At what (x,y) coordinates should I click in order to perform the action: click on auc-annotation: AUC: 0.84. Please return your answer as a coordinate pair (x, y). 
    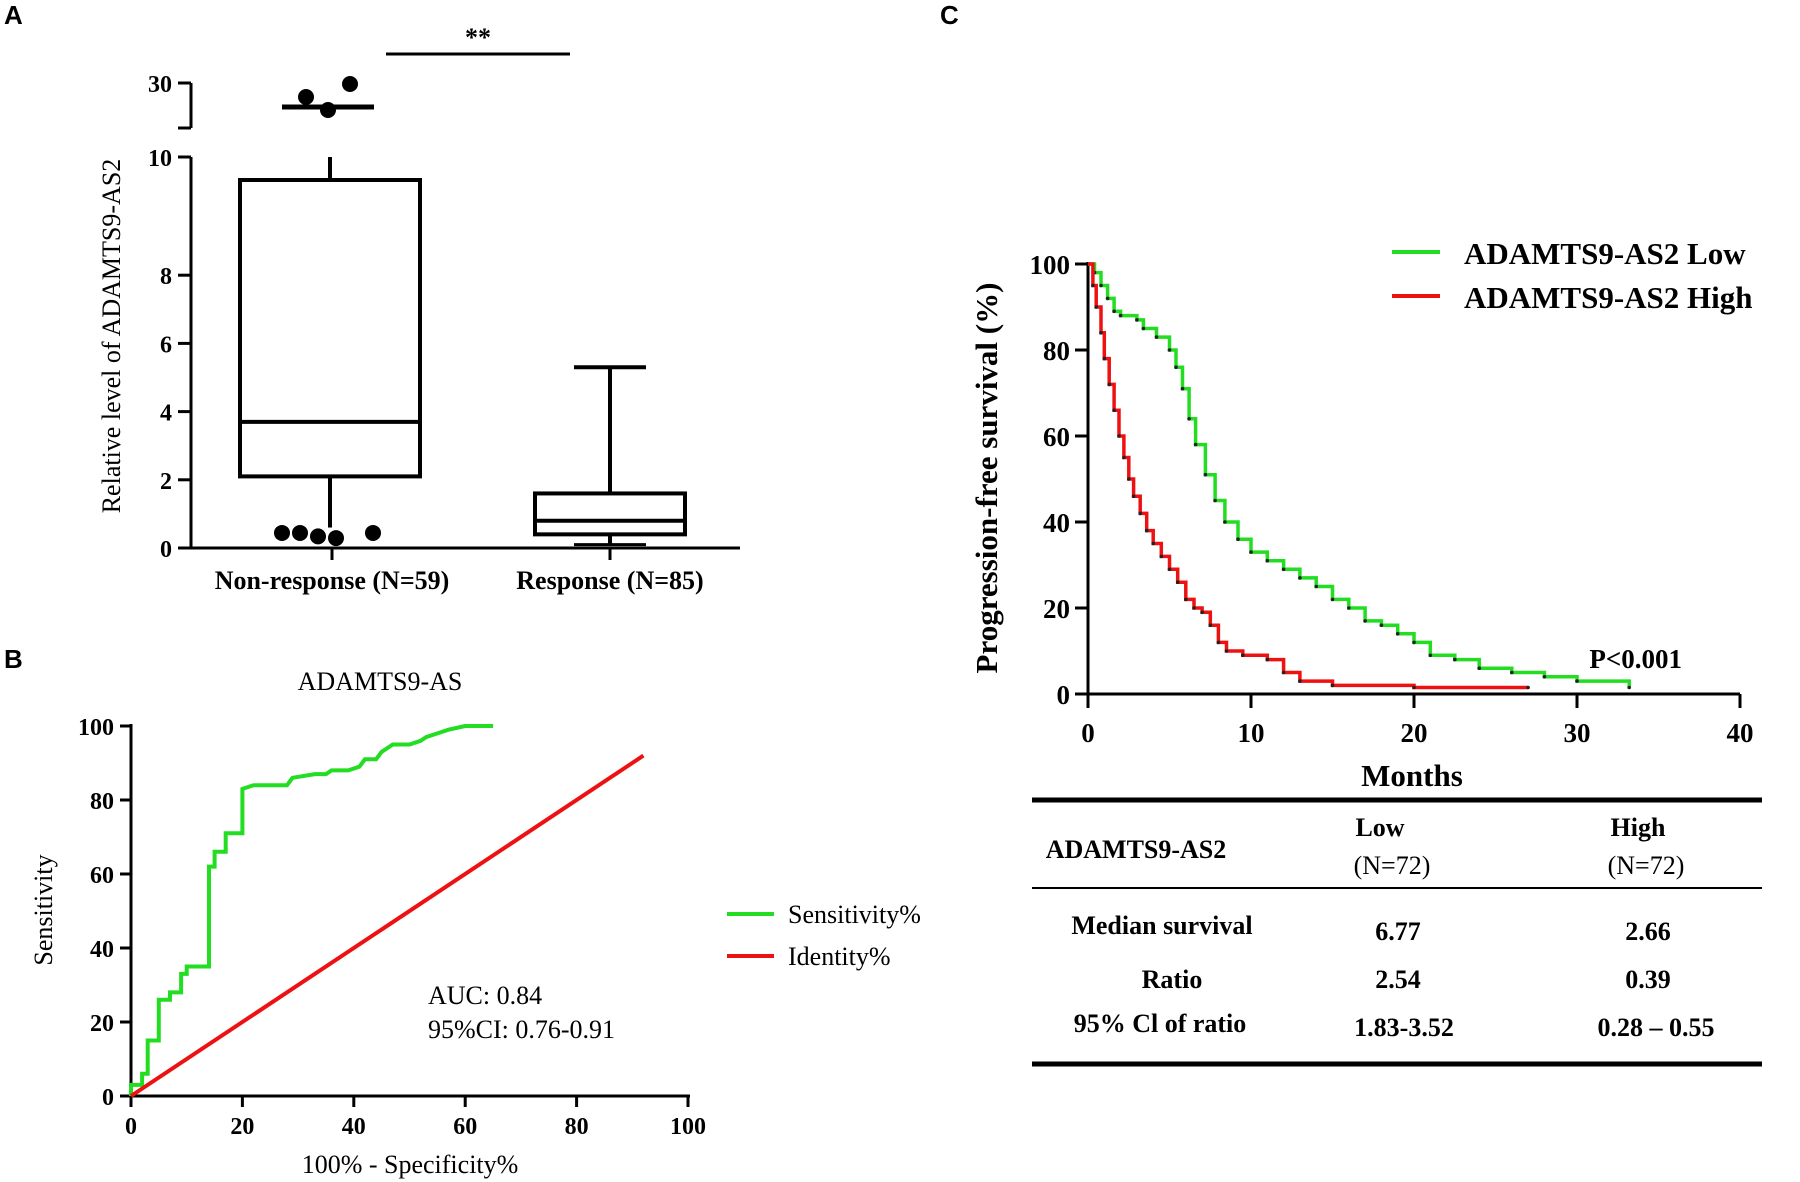
    Looking at the image, I should click on (485, 995).